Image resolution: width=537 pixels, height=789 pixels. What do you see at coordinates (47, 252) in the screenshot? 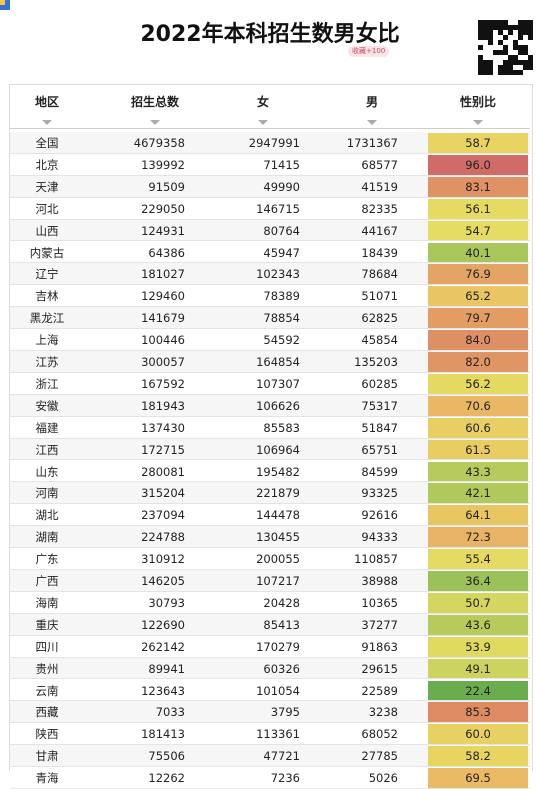
I see `region-cell: 内蒙古` at bounding box center [47, 252].